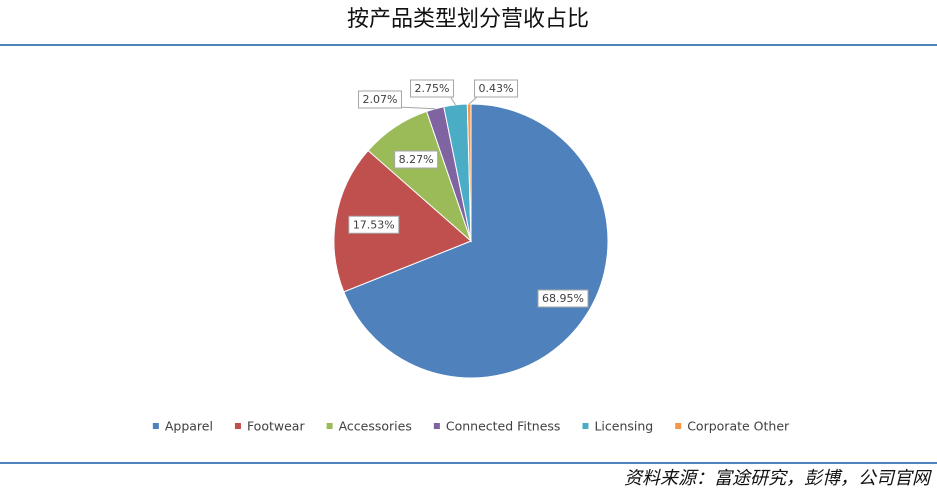 The height and width of the screenshot is (499, 937). Describe the element at coordinates (276, 426) in the screenshot. I see `legend-label: Footwear` at that location.